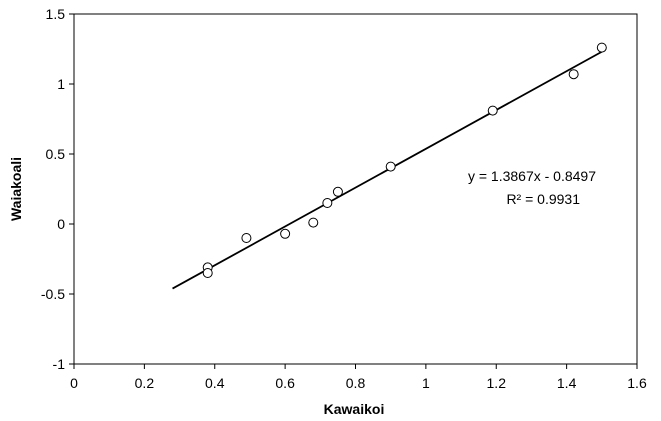  Describe the element at coordinates (56, 14) in the screenshot. I see `y-tick-label: 1.5` at that location.